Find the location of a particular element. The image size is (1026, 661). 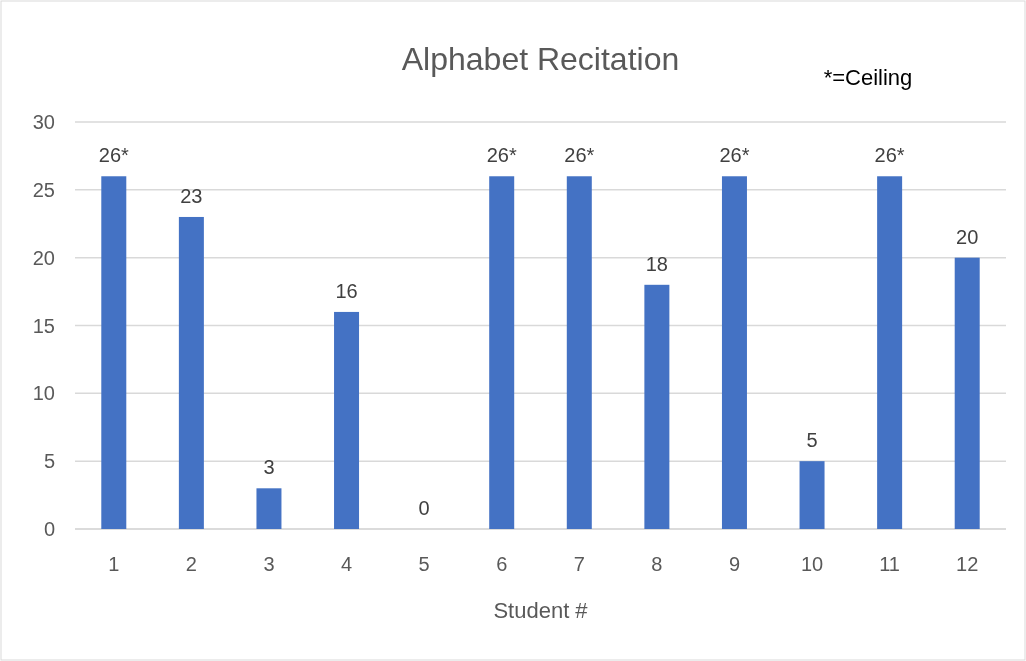

data-label: 0 is located at coordinates (424, 508).